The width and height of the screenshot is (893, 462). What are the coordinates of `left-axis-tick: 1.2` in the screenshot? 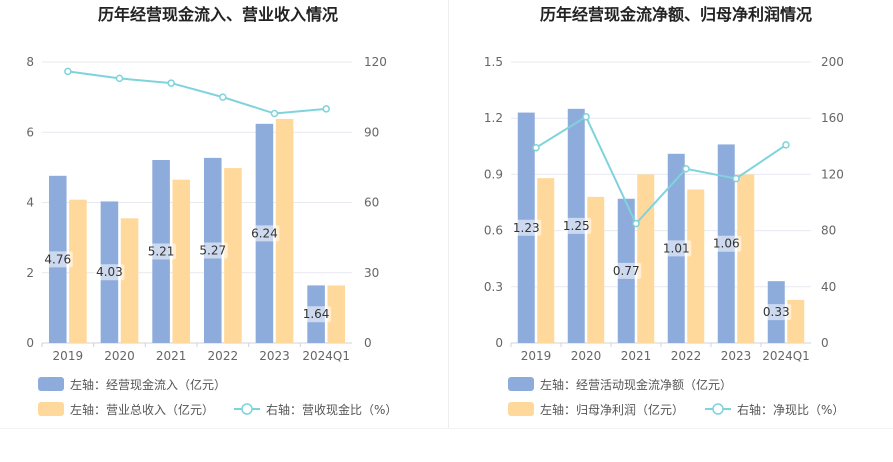 It's located at (493, 118).